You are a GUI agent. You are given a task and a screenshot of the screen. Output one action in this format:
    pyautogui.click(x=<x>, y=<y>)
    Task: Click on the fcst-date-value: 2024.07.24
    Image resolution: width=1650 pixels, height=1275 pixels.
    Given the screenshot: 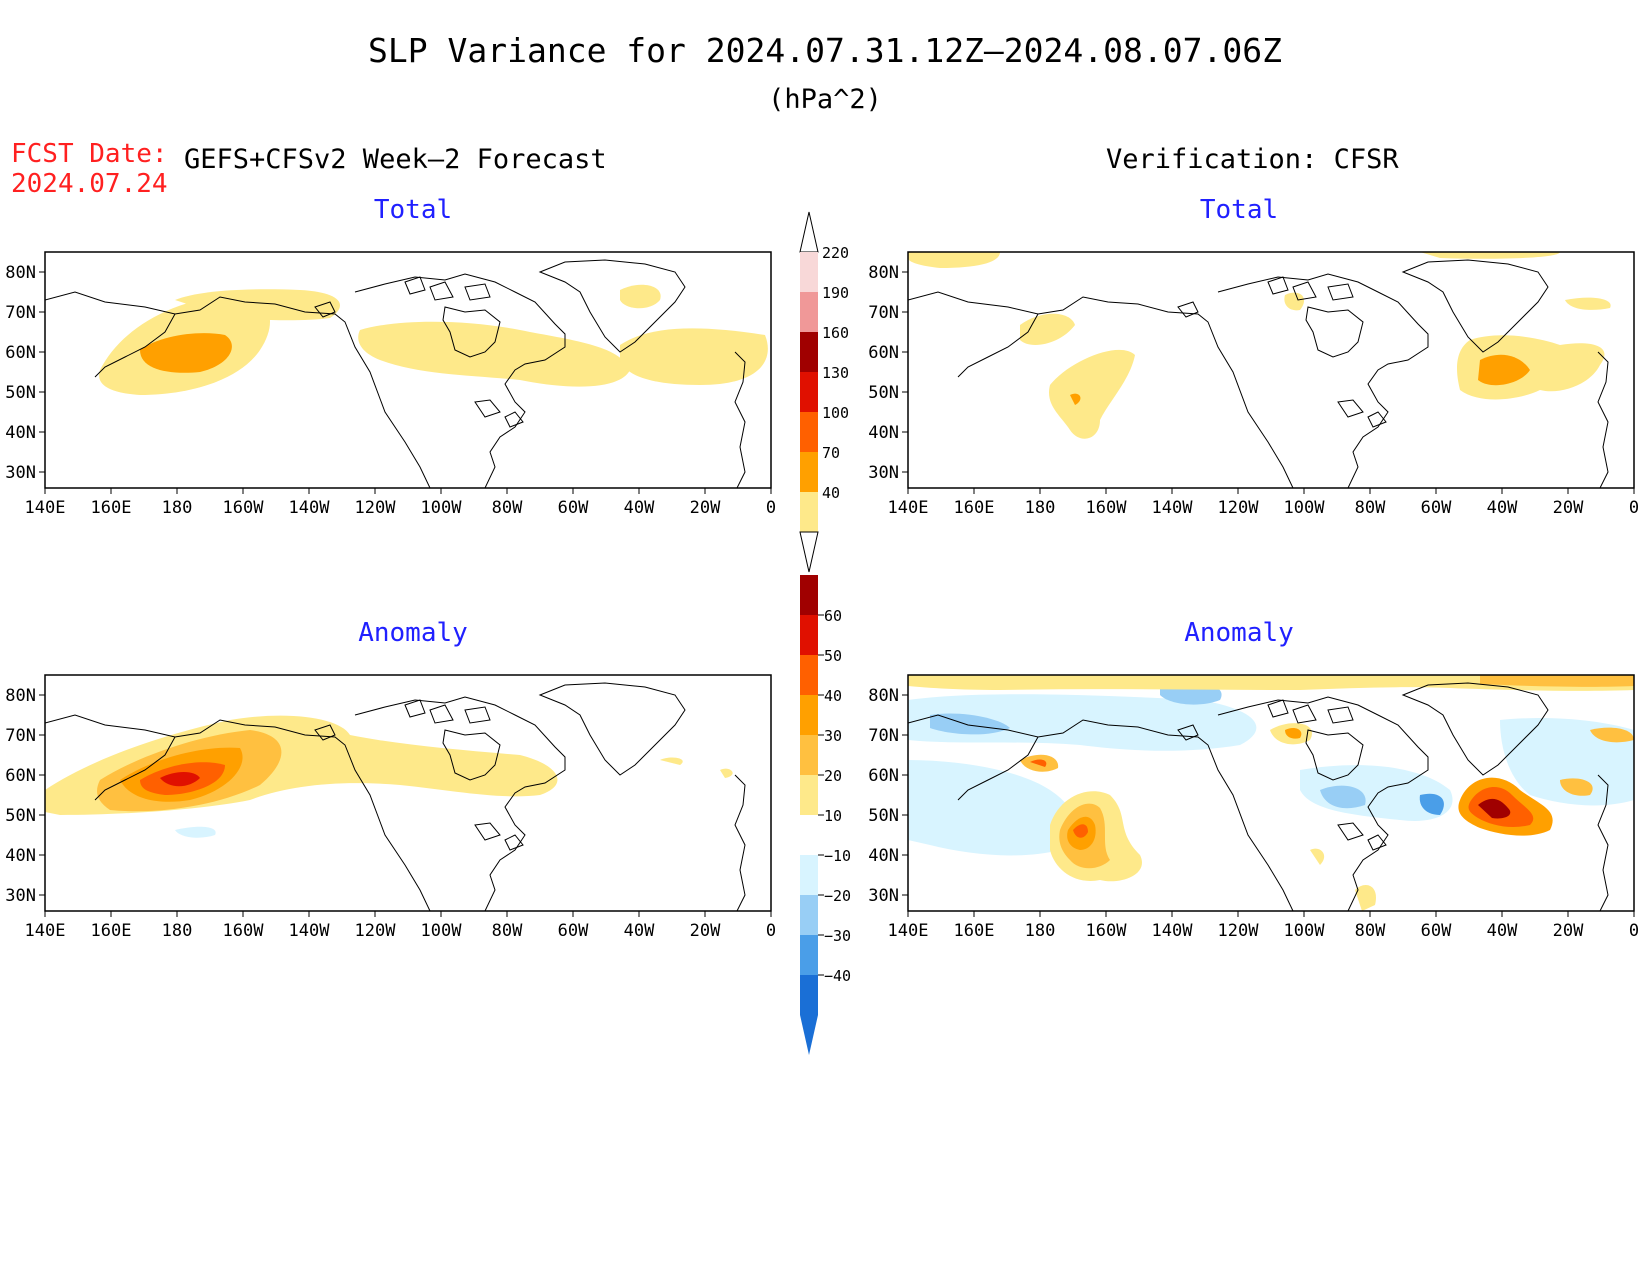 What is the action you would take?
    pyautogui.click(x=89, y=184)
    